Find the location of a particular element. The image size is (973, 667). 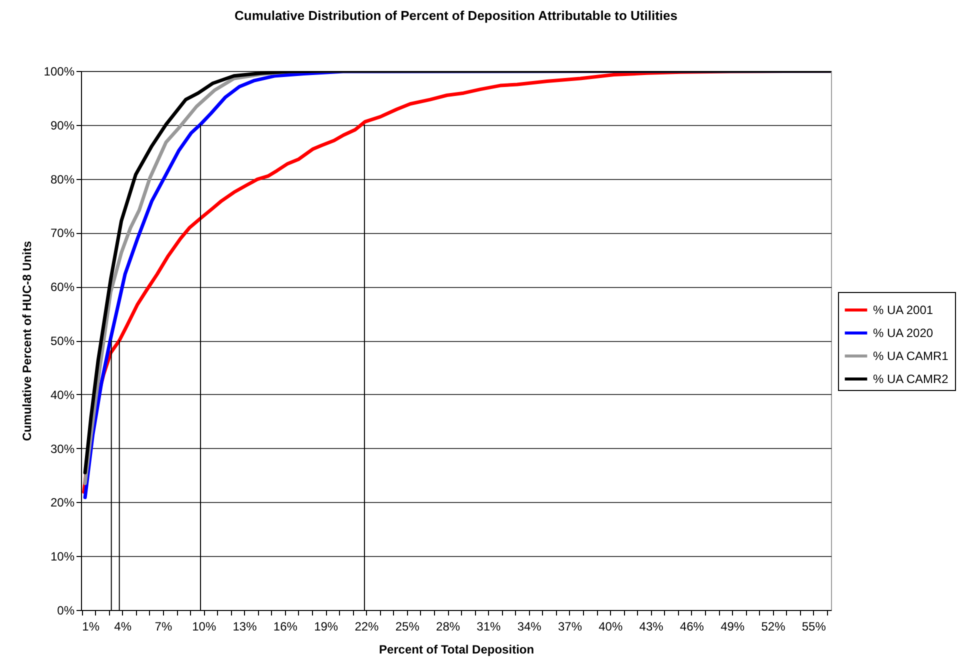

y-tick-label: 100% is located at coordinates (59, 71).